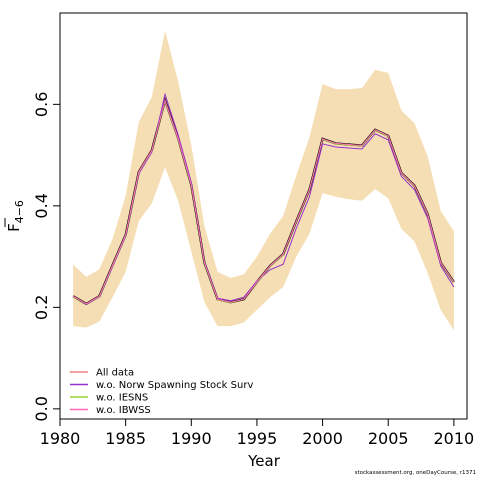 The image size is (480, 480). I want to click on y-axis-title-subscript: 4−6, so click(19, 211).